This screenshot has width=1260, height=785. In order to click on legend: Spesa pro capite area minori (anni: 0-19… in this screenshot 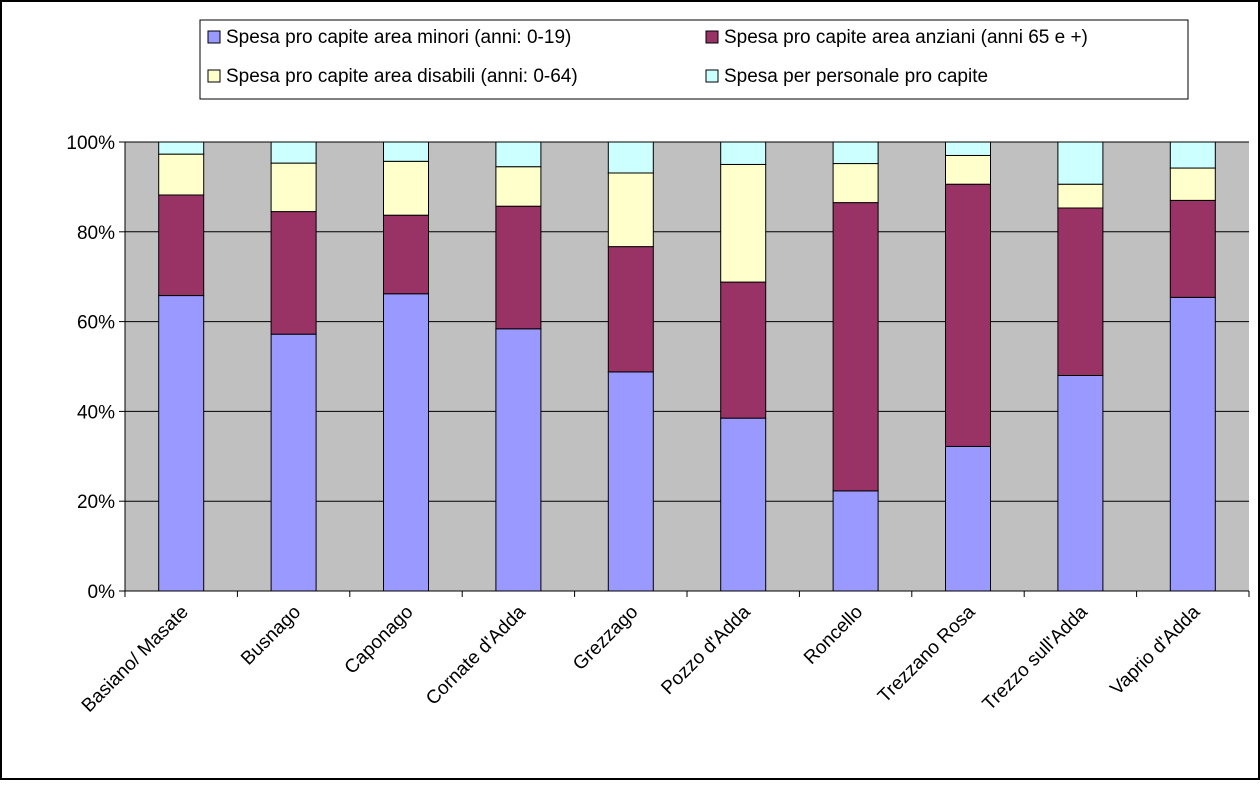, I will do `click(694, 59)`.